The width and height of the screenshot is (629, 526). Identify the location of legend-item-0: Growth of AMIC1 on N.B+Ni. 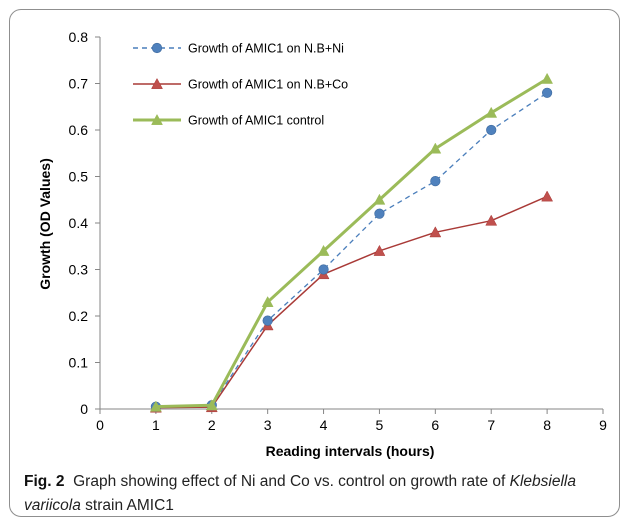
(238, 49).